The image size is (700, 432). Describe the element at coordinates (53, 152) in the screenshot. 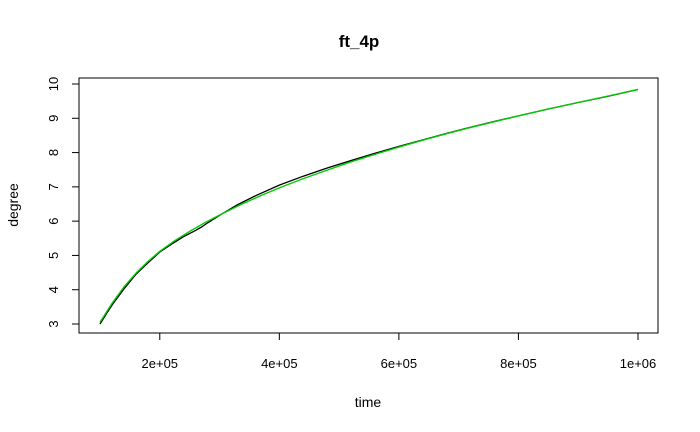

I see `y-tick-label: 8` at that location.